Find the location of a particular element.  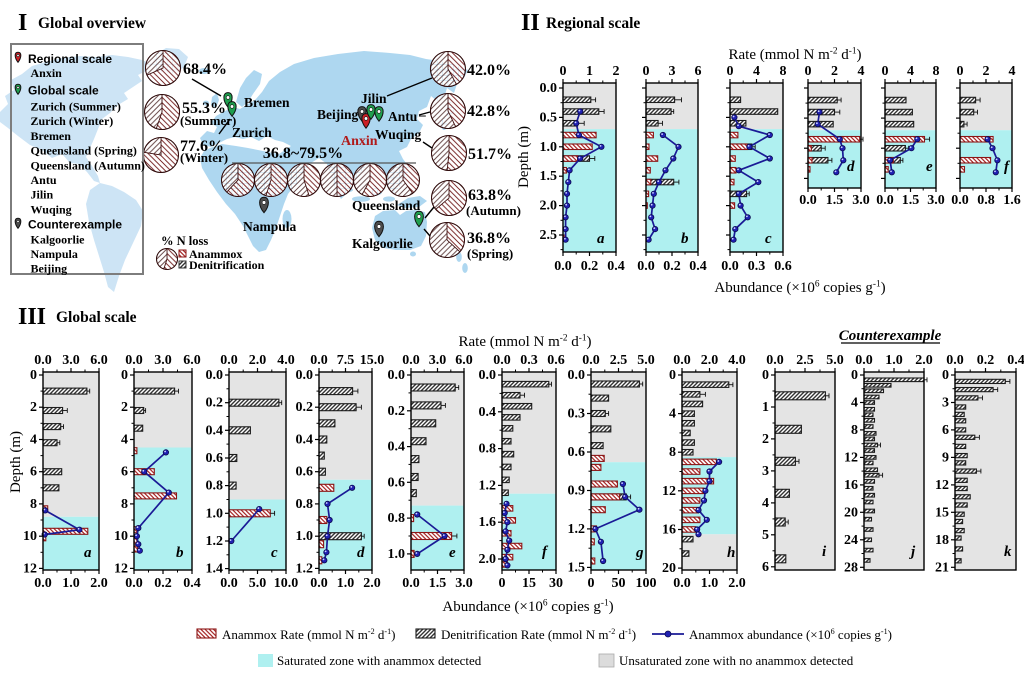

svg-text: 0.9 is located at coordinates (577, 491).